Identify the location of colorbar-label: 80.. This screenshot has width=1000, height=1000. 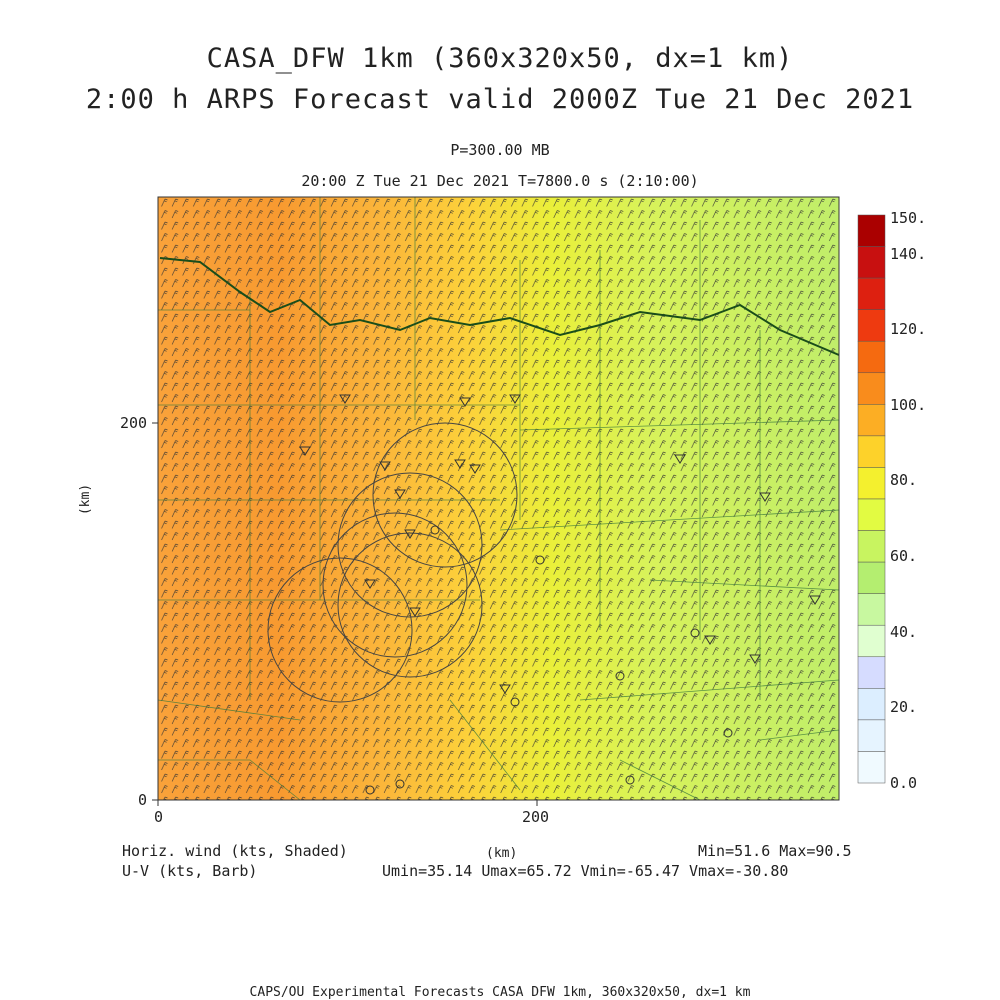
(904, 480).